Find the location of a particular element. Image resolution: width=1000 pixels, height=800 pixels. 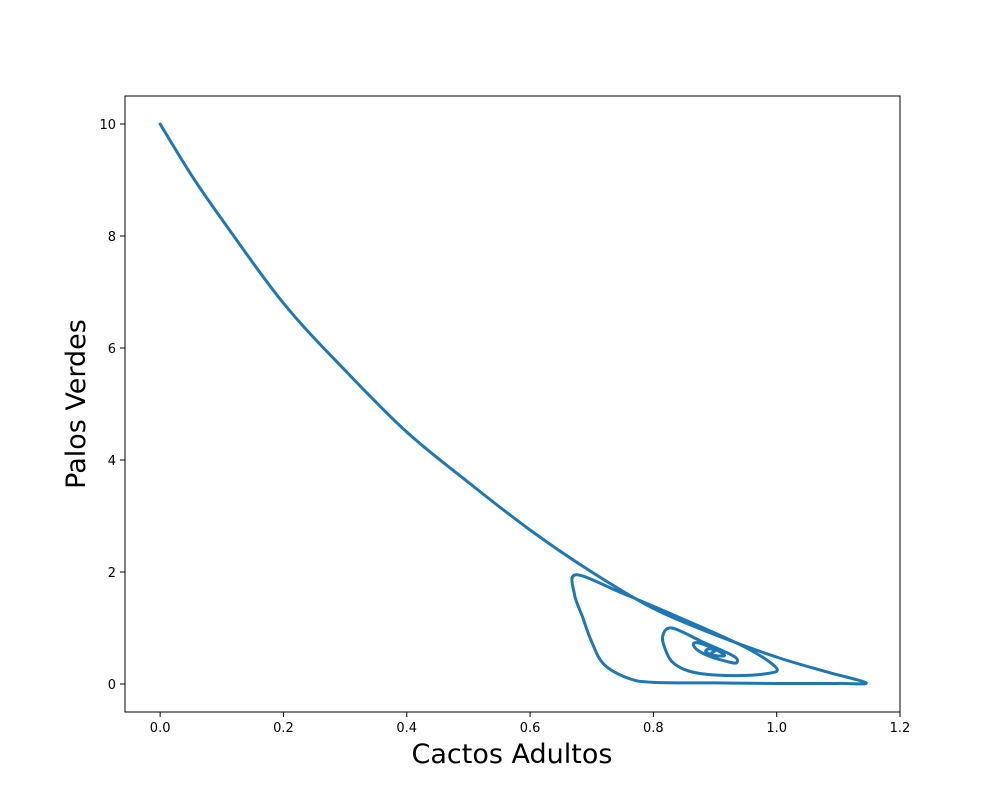

x-tick-label: 0.0 is located at coordinates (160, 728).